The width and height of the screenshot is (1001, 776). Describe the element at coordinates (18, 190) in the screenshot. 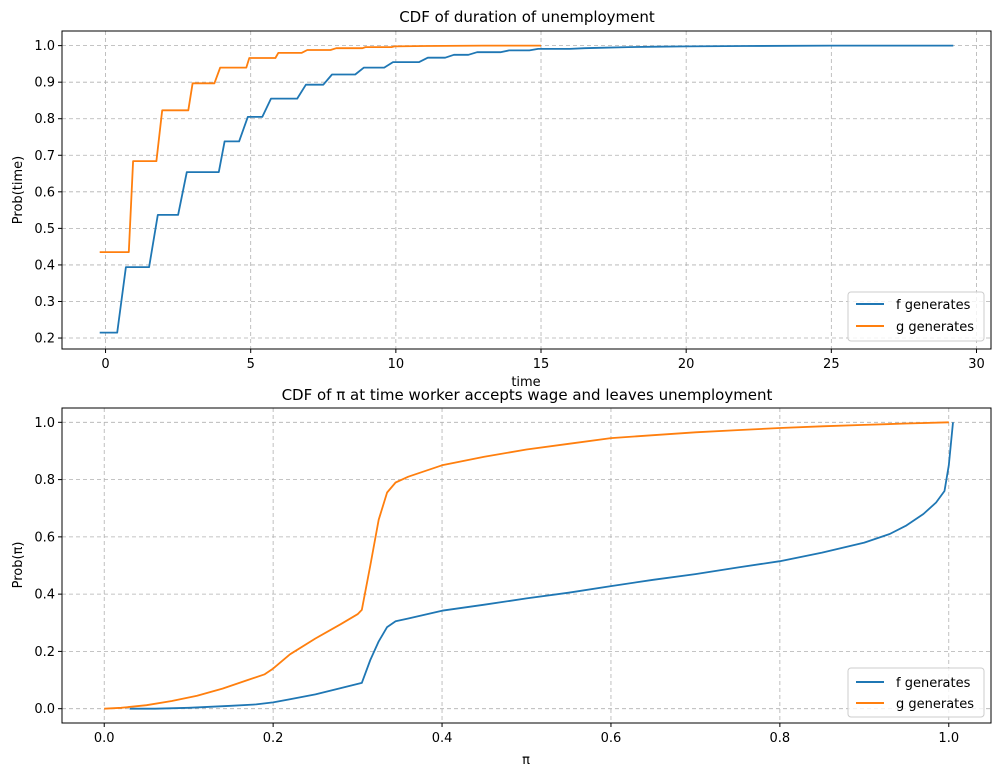

I see `y-axis-label: Prob(time)` at that location.